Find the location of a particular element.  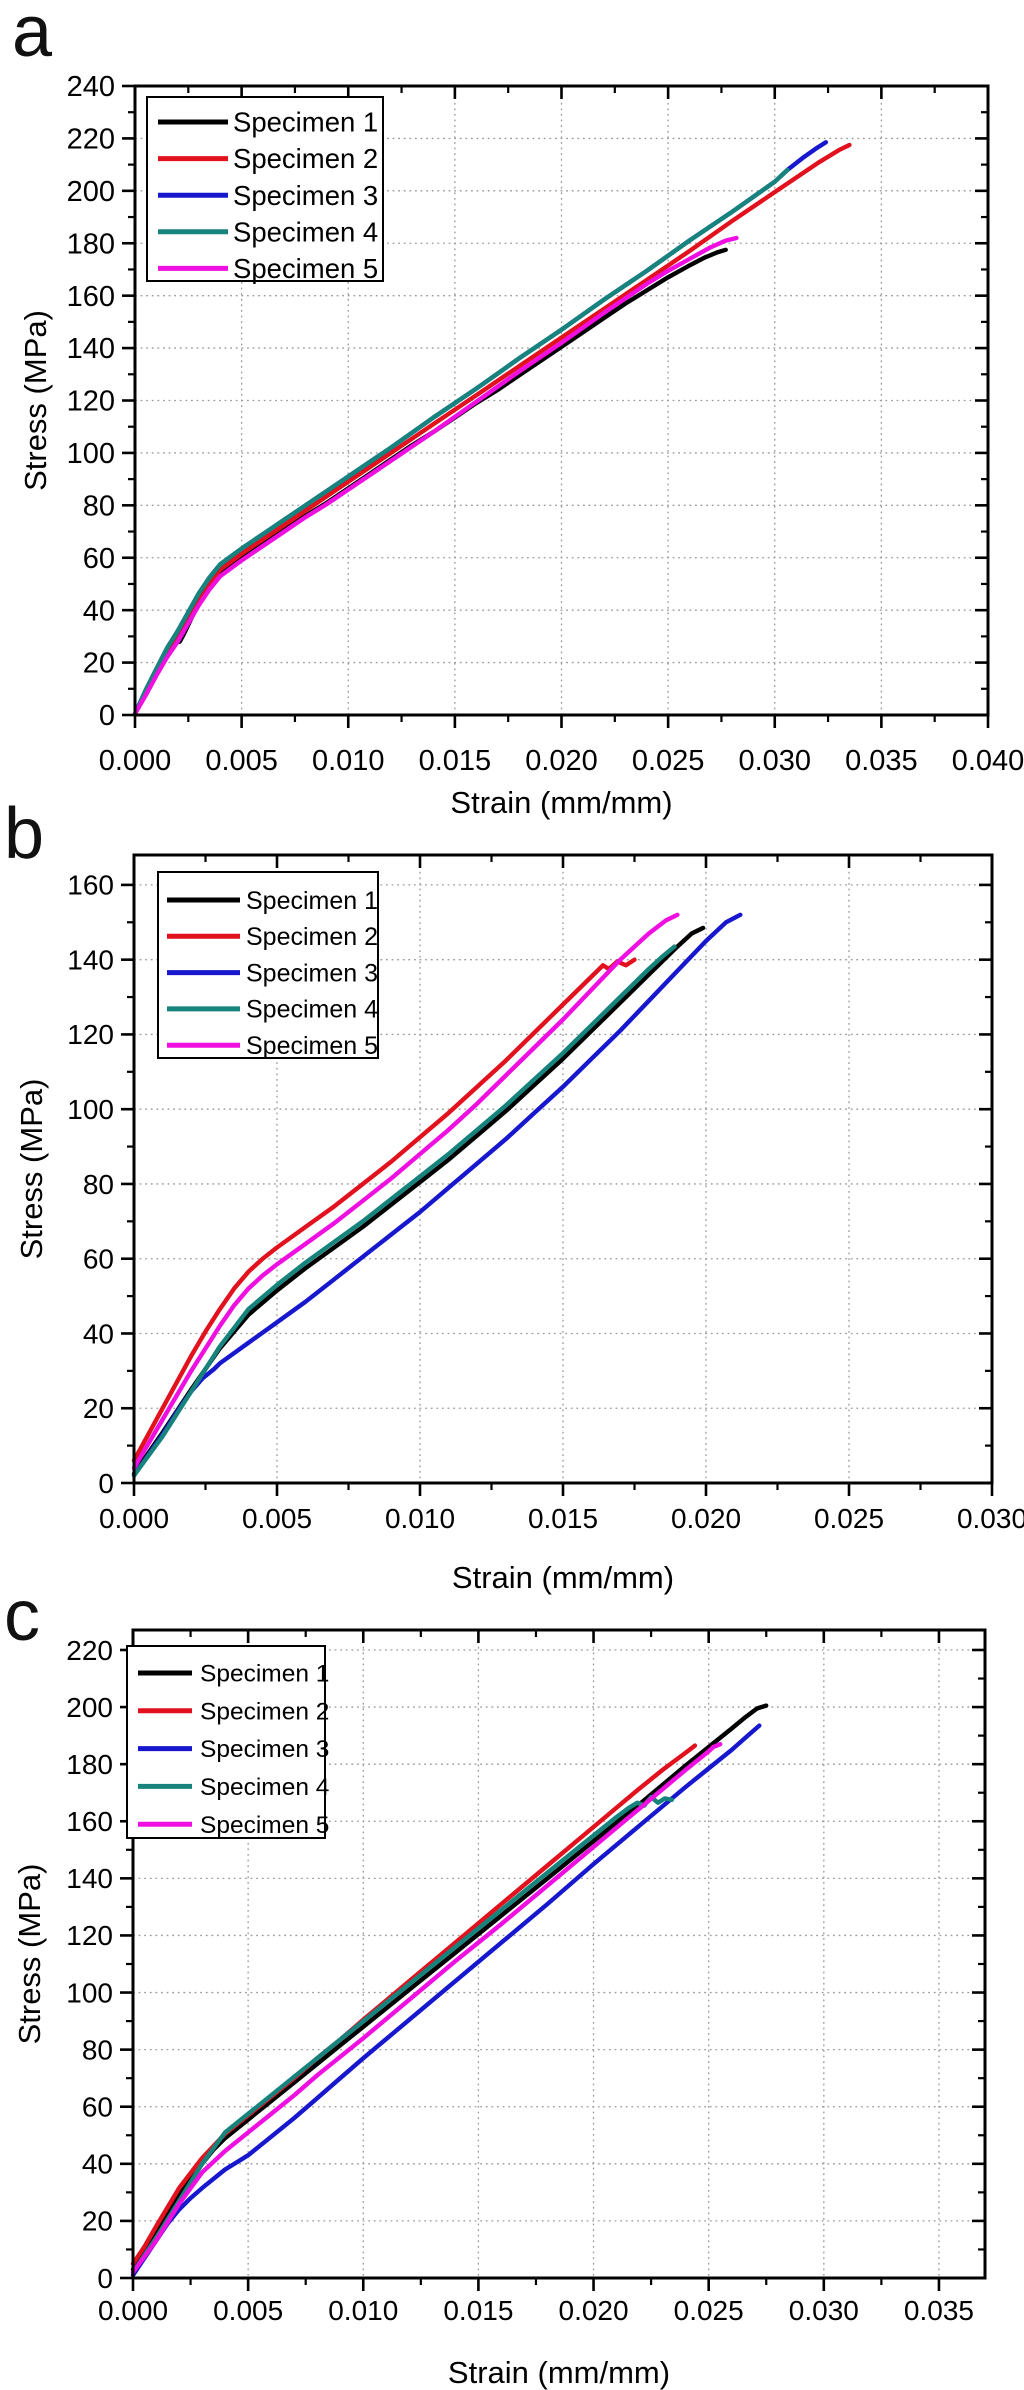

panel-label-c: c is located at coordinates (22, 1616).